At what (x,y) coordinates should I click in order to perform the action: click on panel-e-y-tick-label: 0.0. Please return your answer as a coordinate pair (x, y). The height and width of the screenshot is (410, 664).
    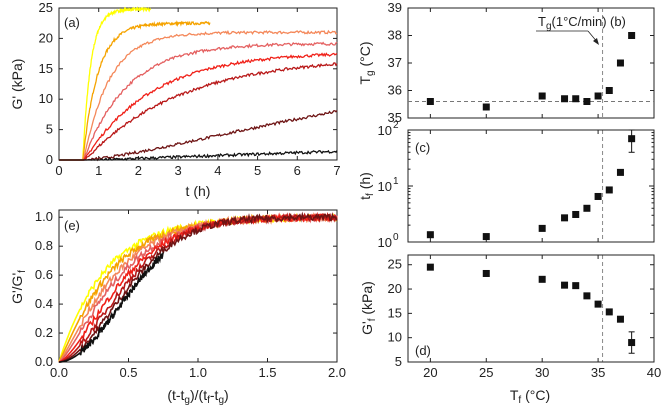
    Looking at the image, I should click on (44, 361).